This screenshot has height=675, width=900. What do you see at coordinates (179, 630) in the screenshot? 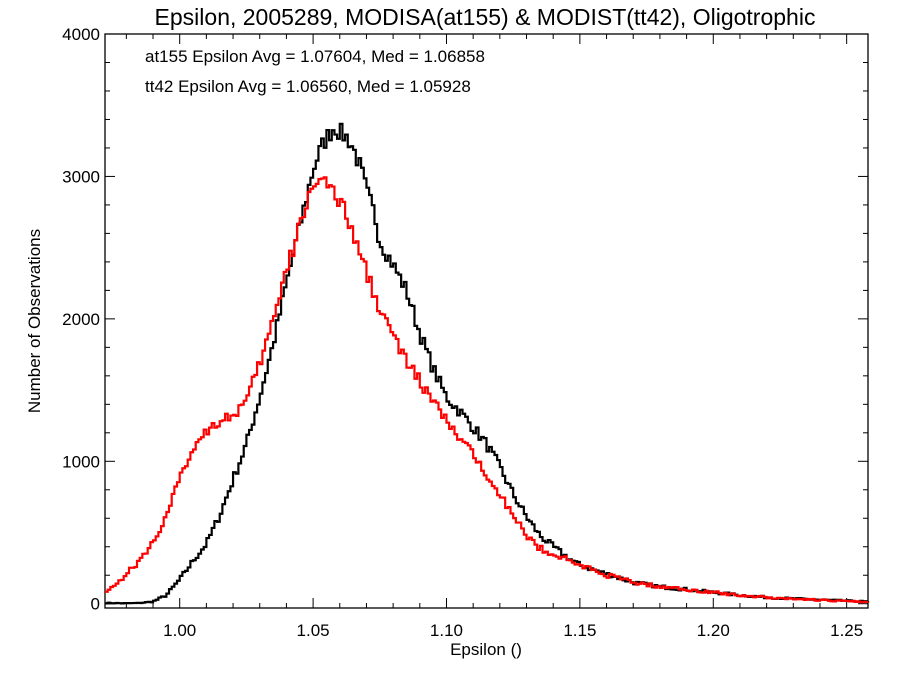
I see `x-tick-label: 1.00` at bounding box center [179, 630].